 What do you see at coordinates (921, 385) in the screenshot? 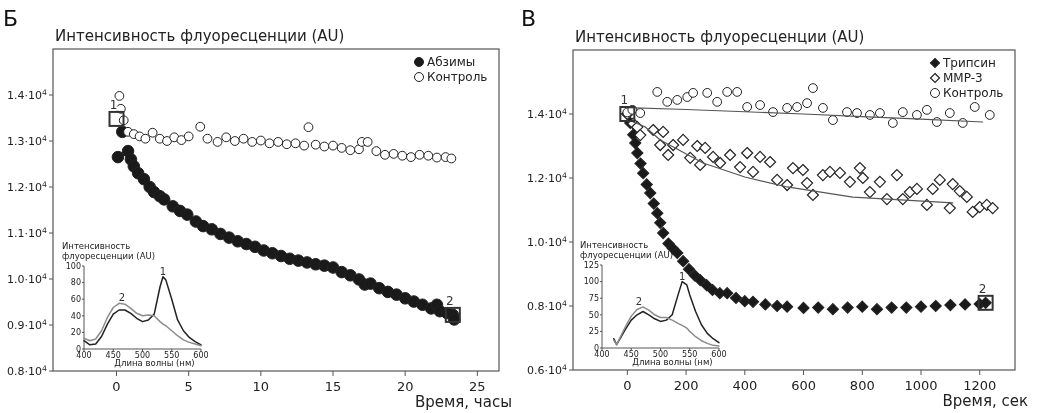
I see `x-tick-label: 1000` at bounding box center [921, 385].